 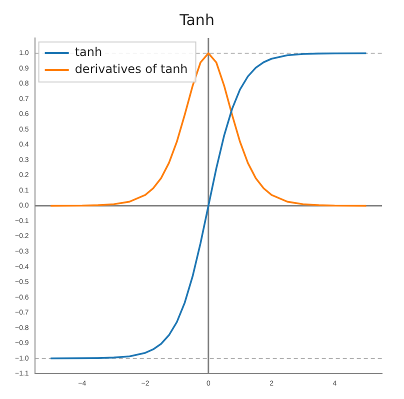 What do you see at coordinates (131, 69) in the screenshot?
I see `legend-label: derivatives of tanh` at bounding box center [131, 69].